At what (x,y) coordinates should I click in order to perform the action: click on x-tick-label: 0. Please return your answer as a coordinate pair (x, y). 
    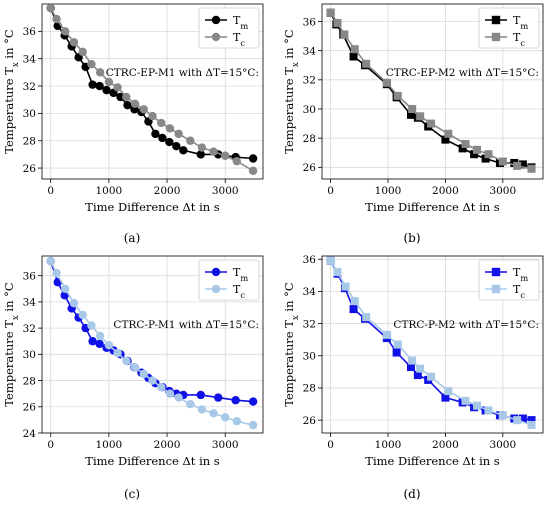
    Looking at the image, I should click on (50, 445).